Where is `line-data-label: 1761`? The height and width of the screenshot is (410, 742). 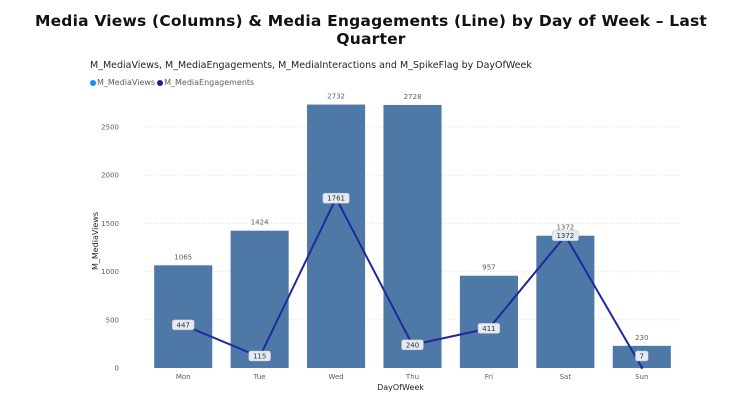
line-data-label: 1761 is located at coordinates (336, 199).